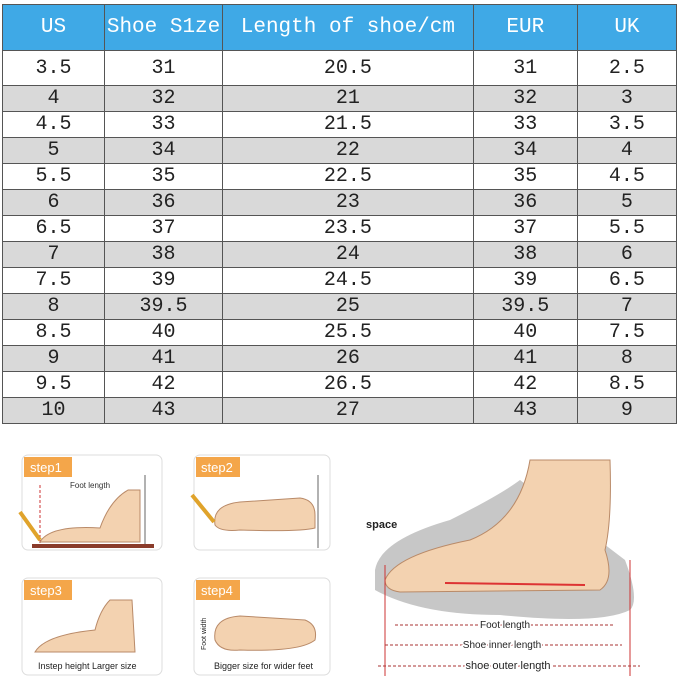 Image resolution: width=679 pixels, height=682 pixels. I want to click on diagram-label: space, so click(381, 525).